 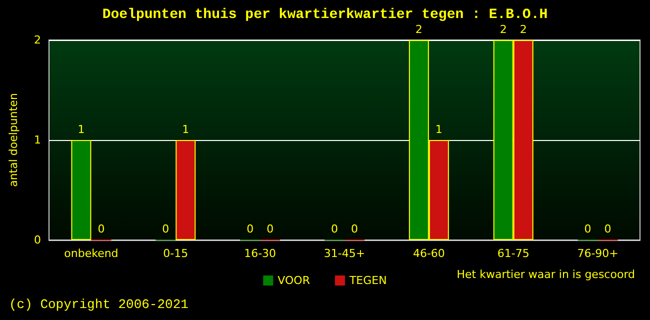 I want to click on x-tick-label: 61-75, so click(x=513, y=253).